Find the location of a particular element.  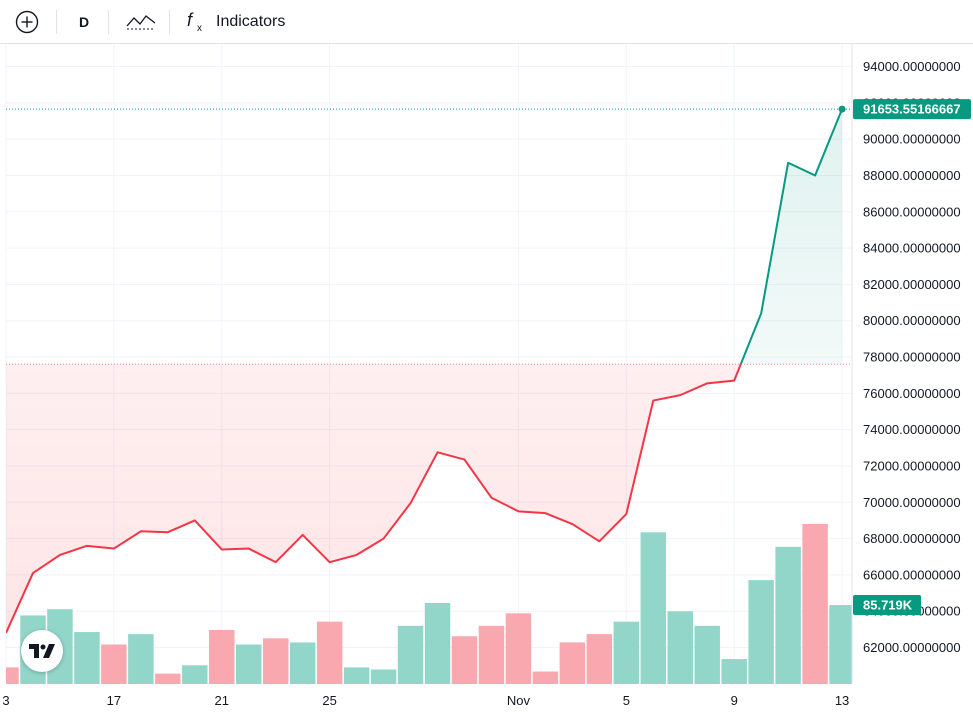

chart-type-button is located at coordinates (141, 22).